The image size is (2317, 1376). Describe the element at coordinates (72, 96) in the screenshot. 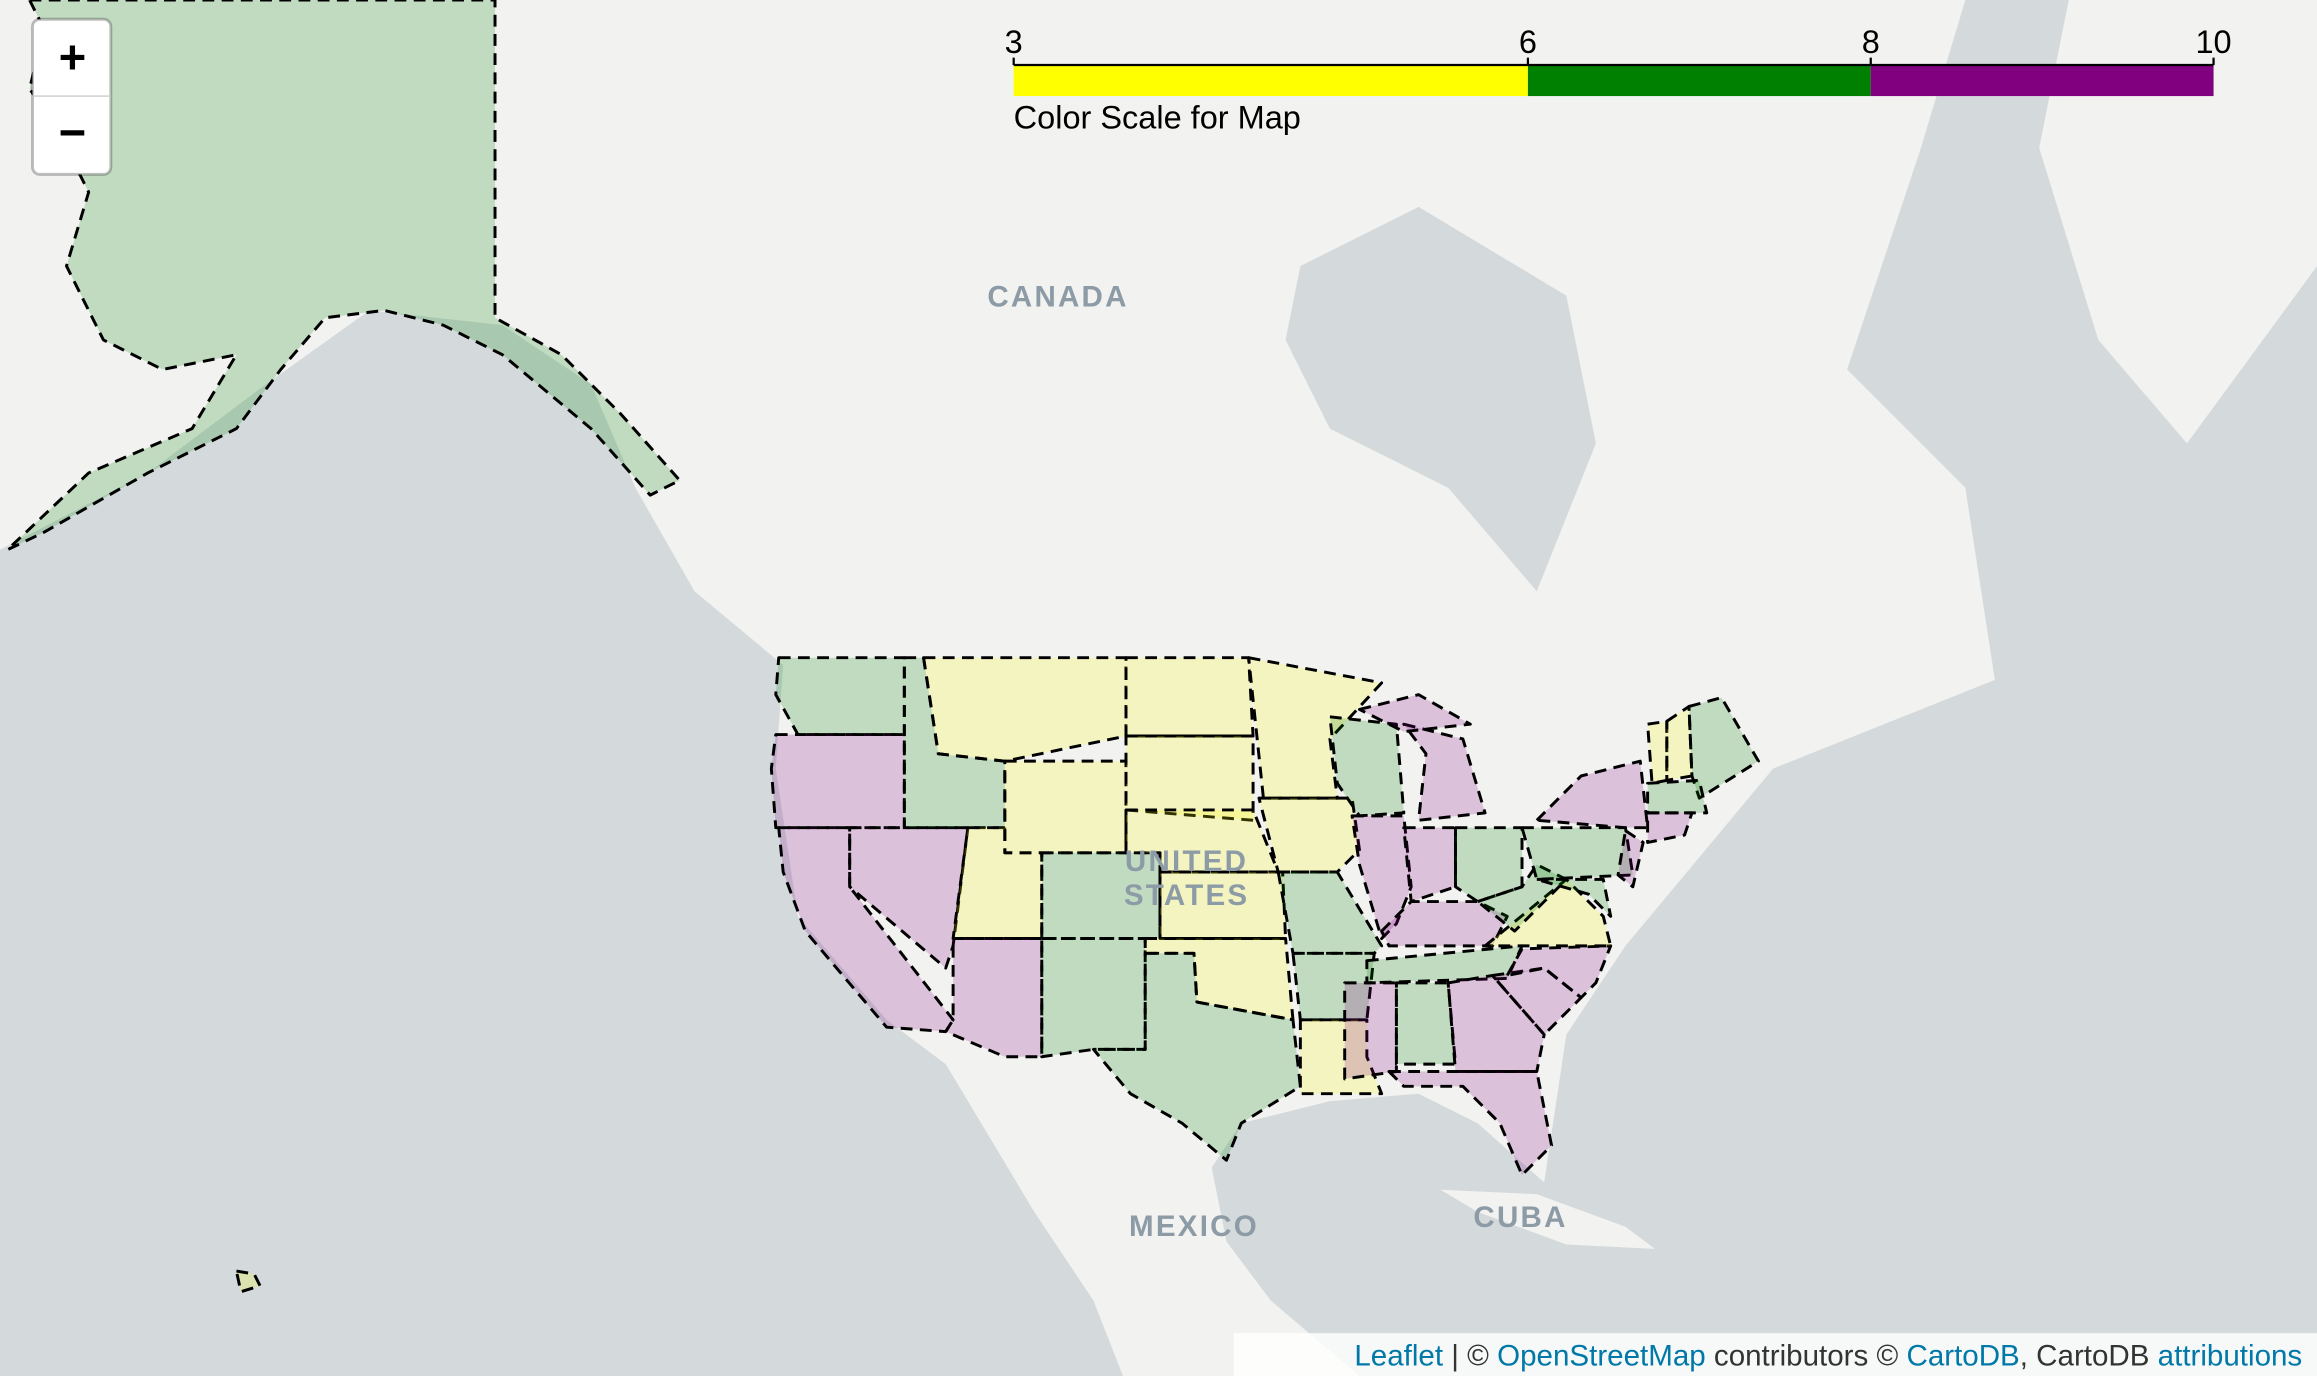

I see `zoom-control: + −` at that location.